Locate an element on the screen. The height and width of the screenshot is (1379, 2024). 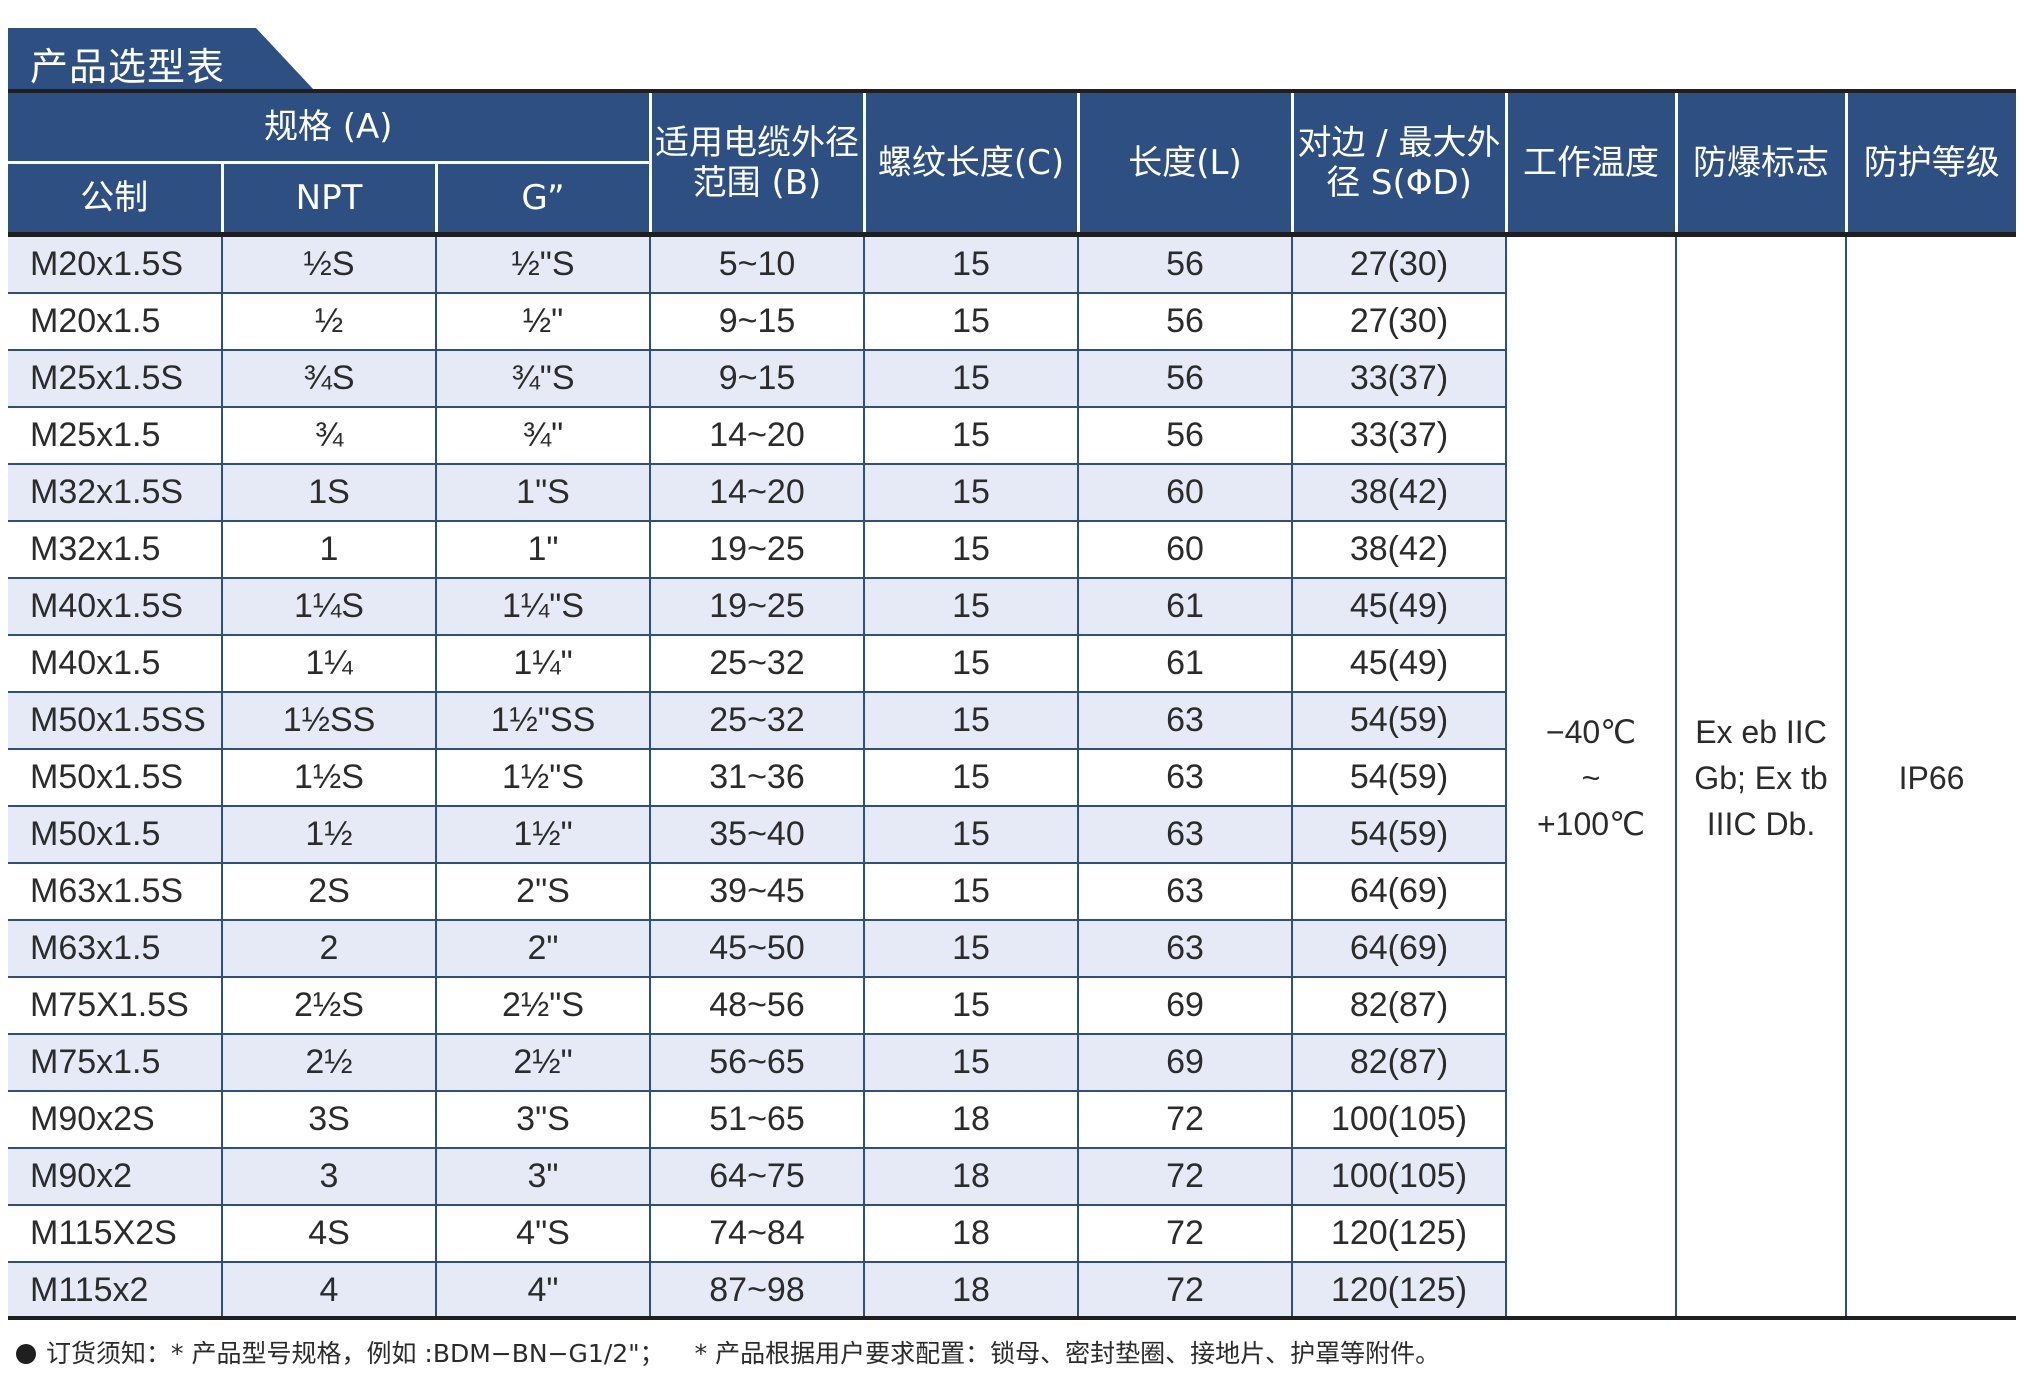
table-row: M90x2 3 3" 64~75 18 72 100(105) is located at coordinates (1012, 1177).